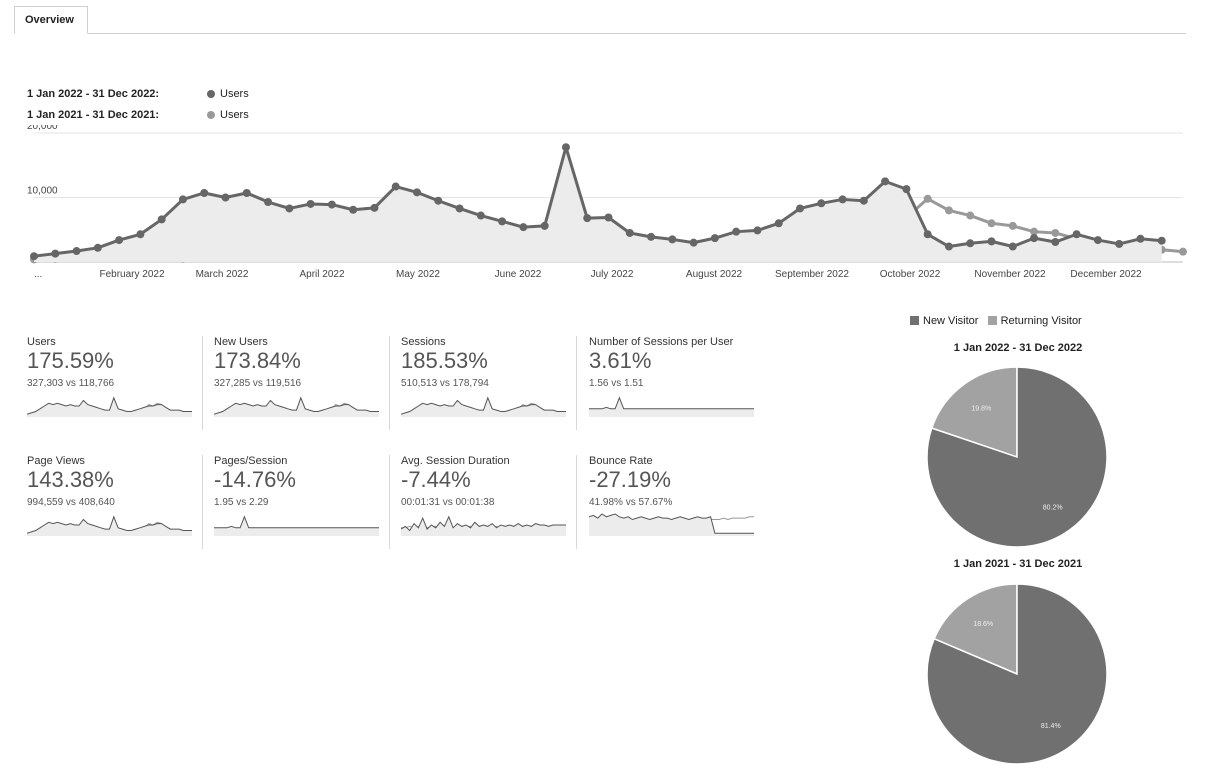  What do you see at coordinates (620, 360) in the screenshot?
I see `metric-number-of-sessions-per-user-value: 3.61%` at bounding box center [620, 360].